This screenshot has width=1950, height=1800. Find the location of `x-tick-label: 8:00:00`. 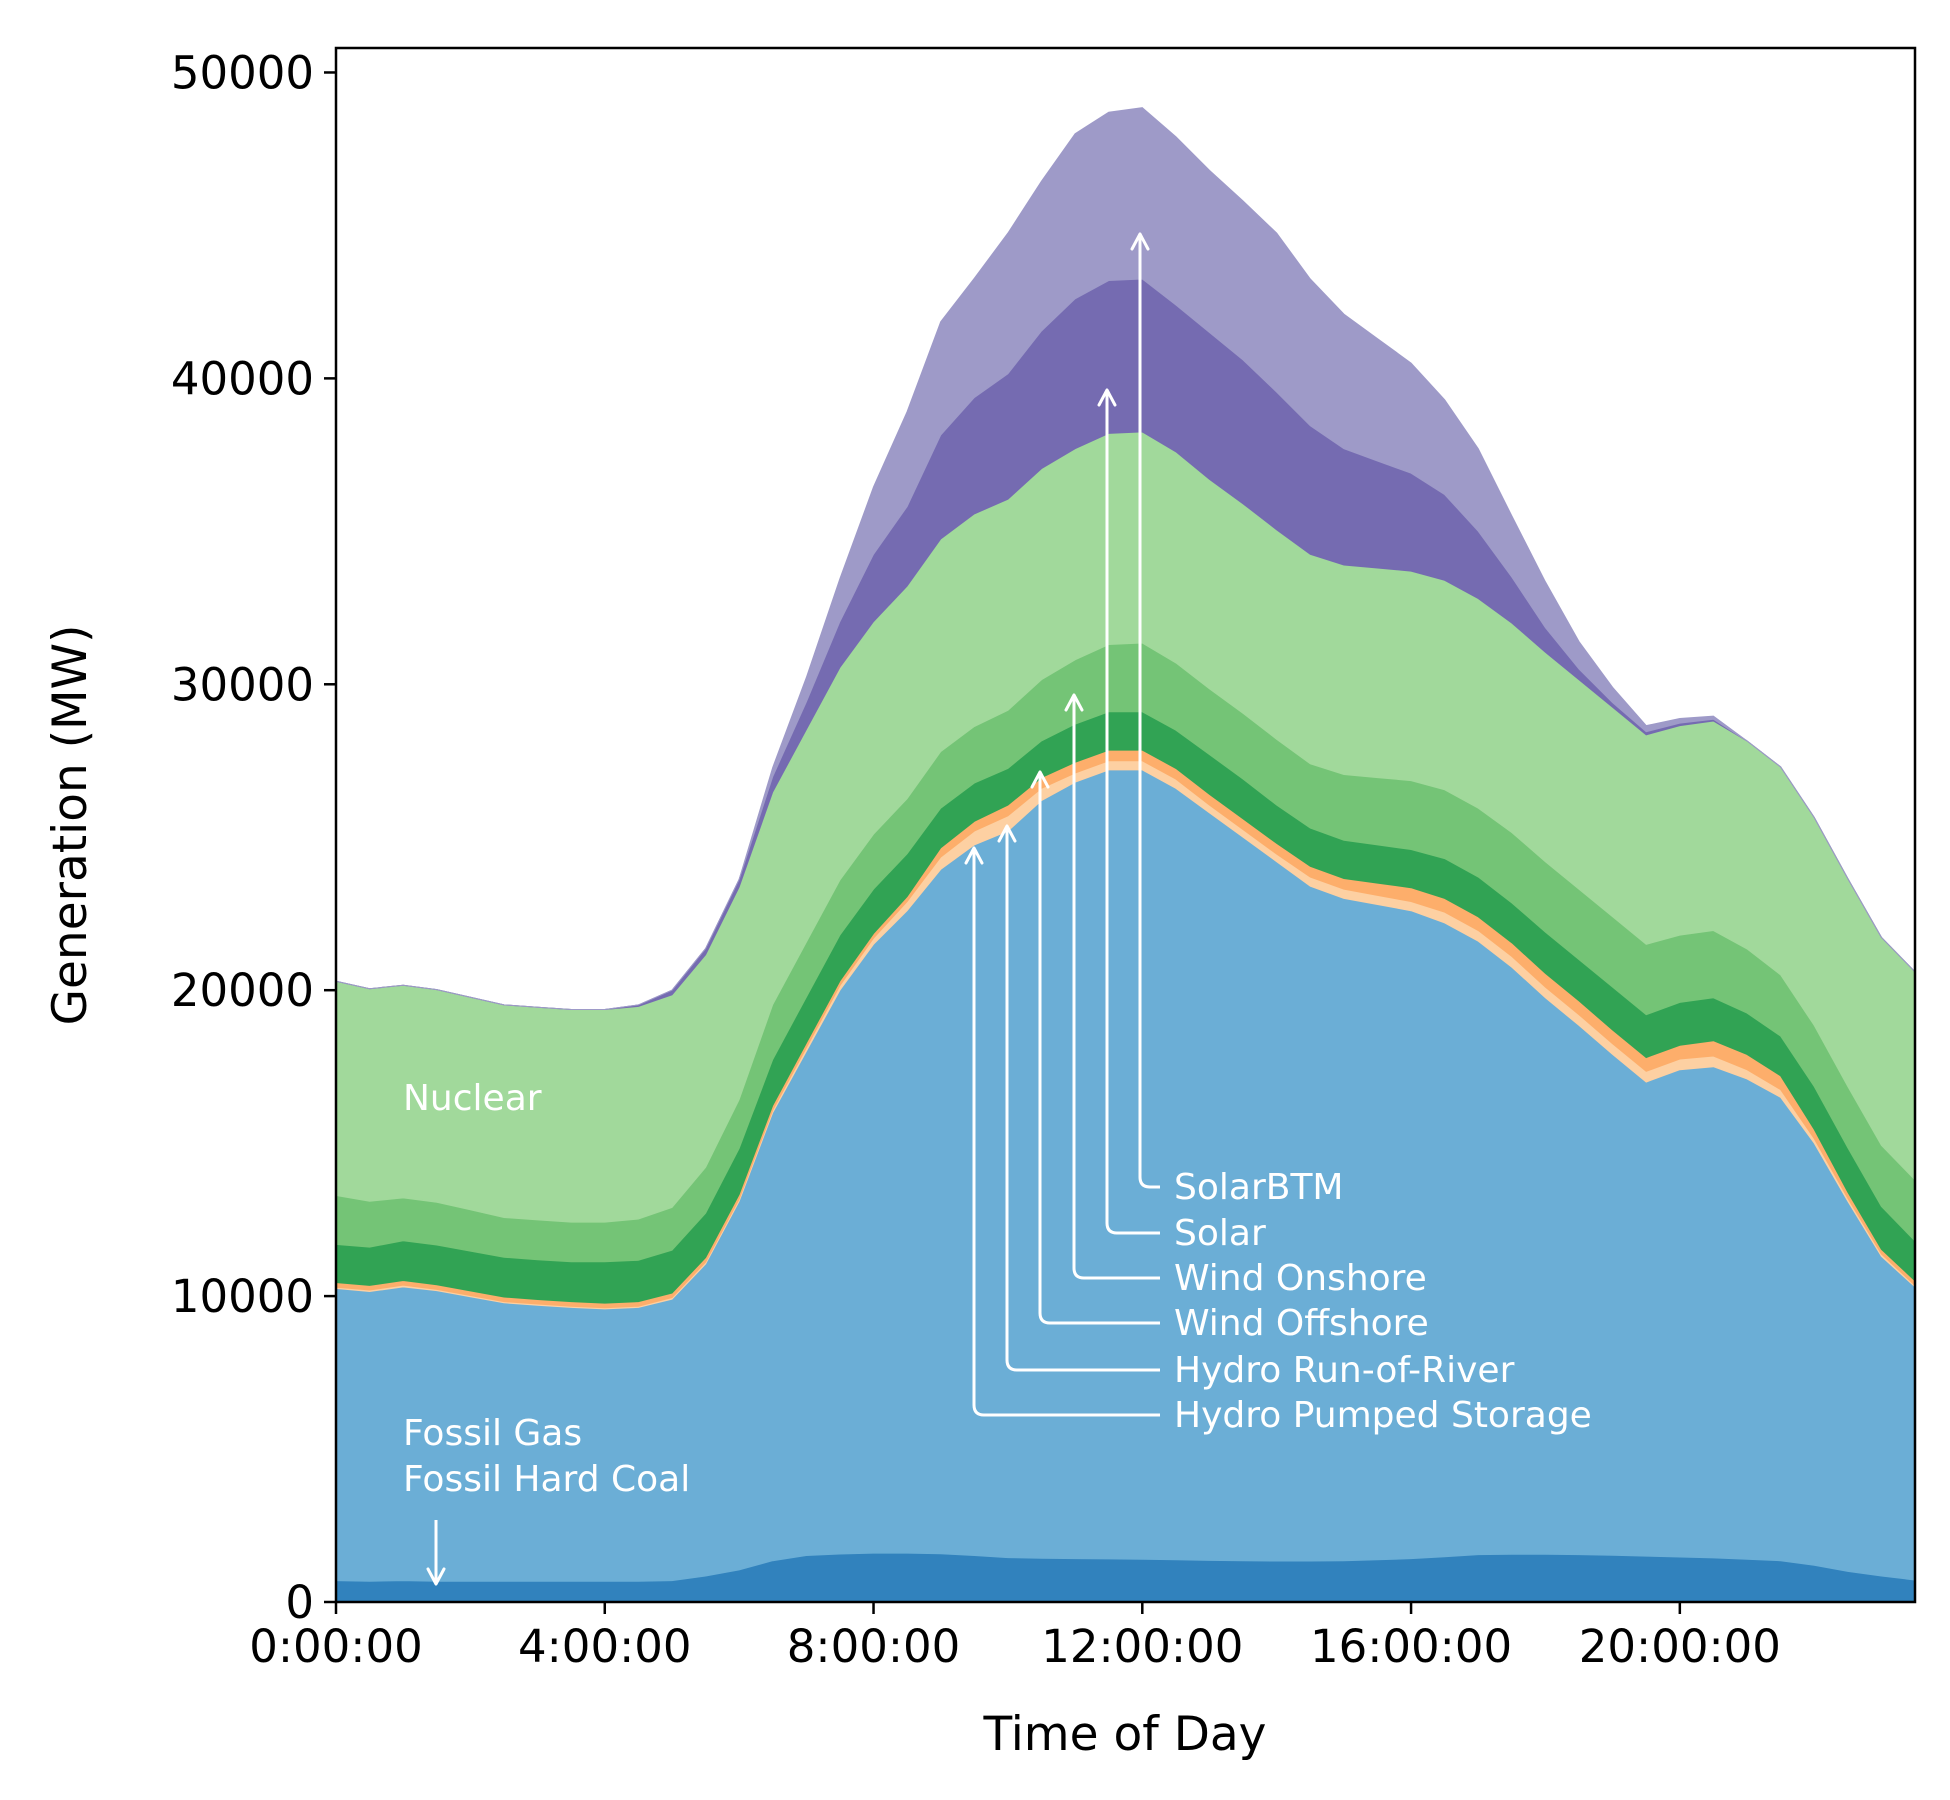

x-tick-label: 8:00:00 is located at coordinates (873, 1646).